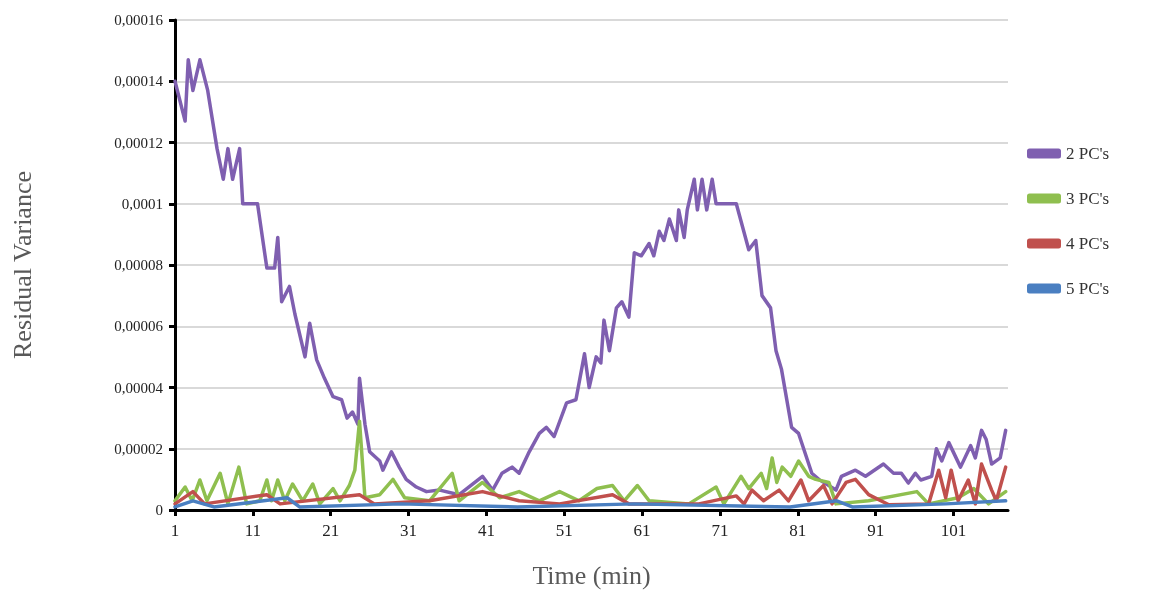 This screenshot has height=603, width=1160. What do you see at coordinates (175, 530) in the screenshot?
I see `x-tick-label: 1` at bounding box center [175, 530].